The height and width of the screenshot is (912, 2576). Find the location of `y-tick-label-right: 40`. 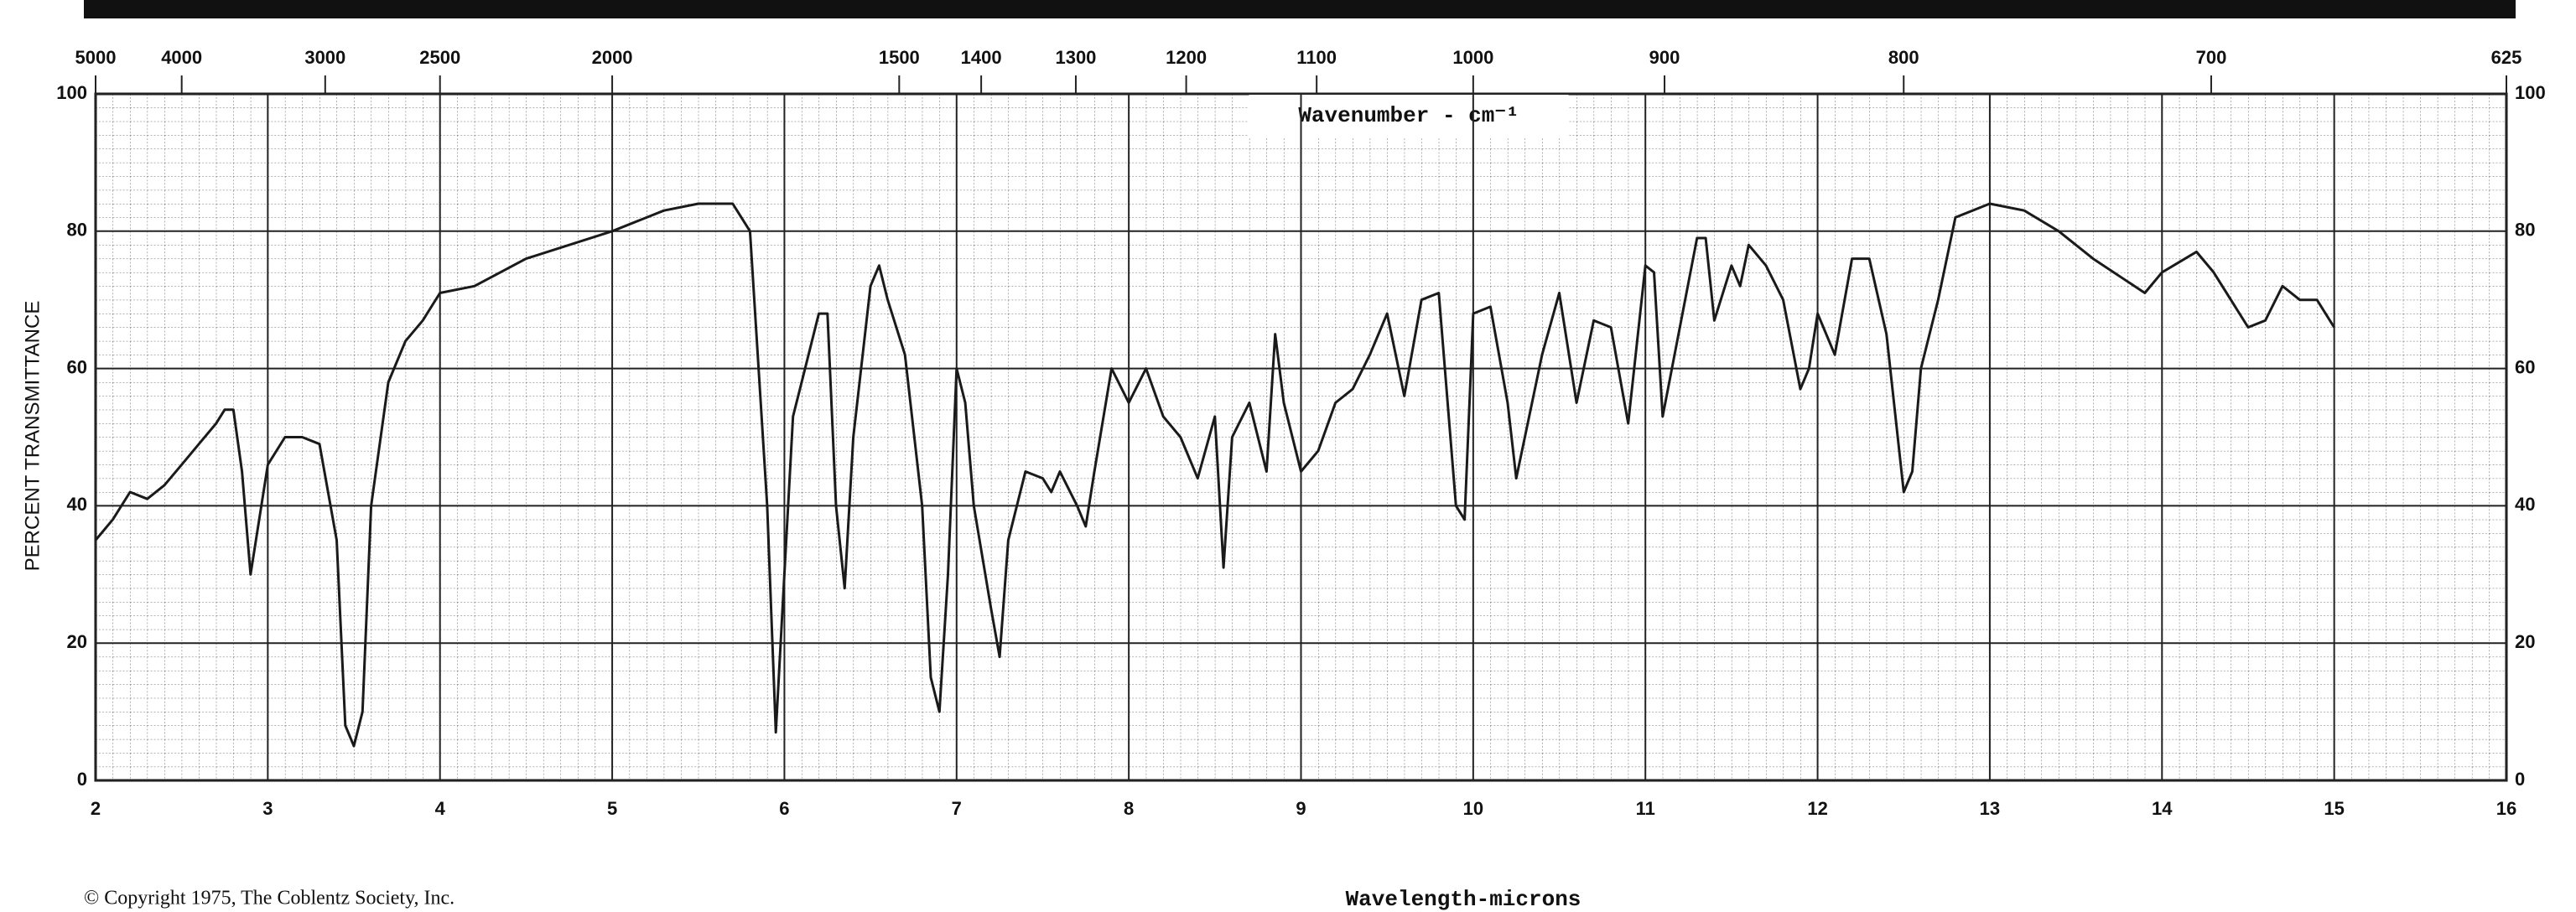

y-tick-label-right: 40 is located at coordinates (2525, 504).